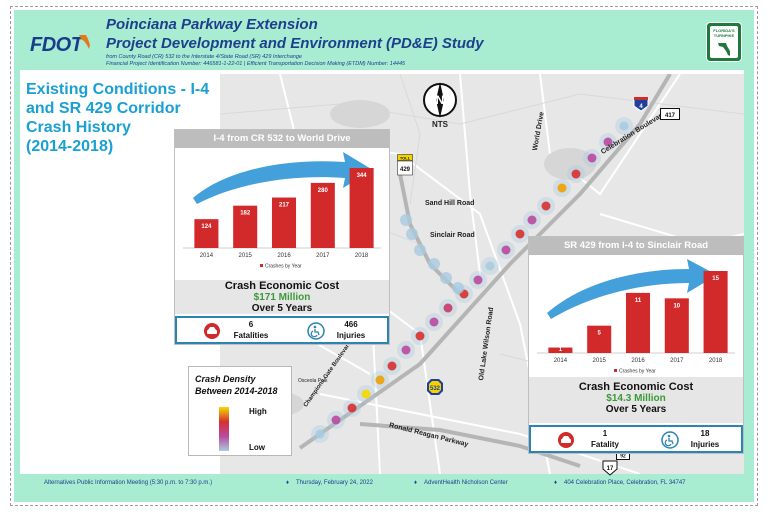  I want to click on bar-value-label: 182, so click(245, 214).